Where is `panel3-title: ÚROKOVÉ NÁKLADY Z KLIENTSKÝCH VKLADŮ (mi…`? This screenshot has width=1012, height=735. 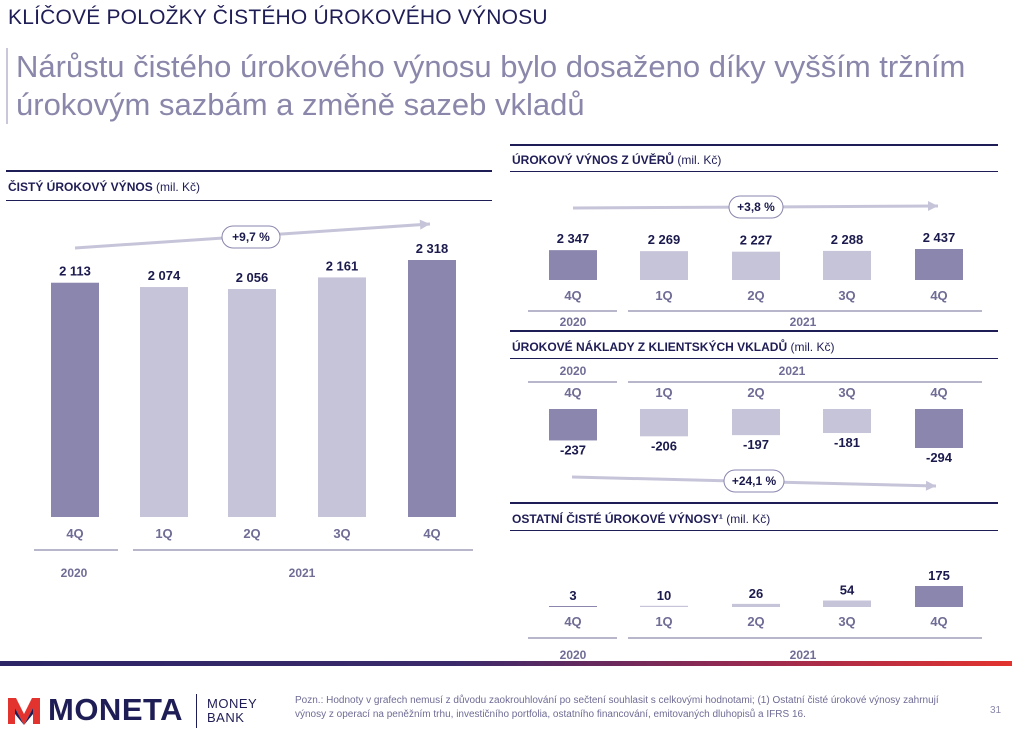
panel3-title: ÚROKOVÉ NÁKLADY Z KLIENTSKÝCH VKLADŮ (mi… is located at coordinates (673, 347).